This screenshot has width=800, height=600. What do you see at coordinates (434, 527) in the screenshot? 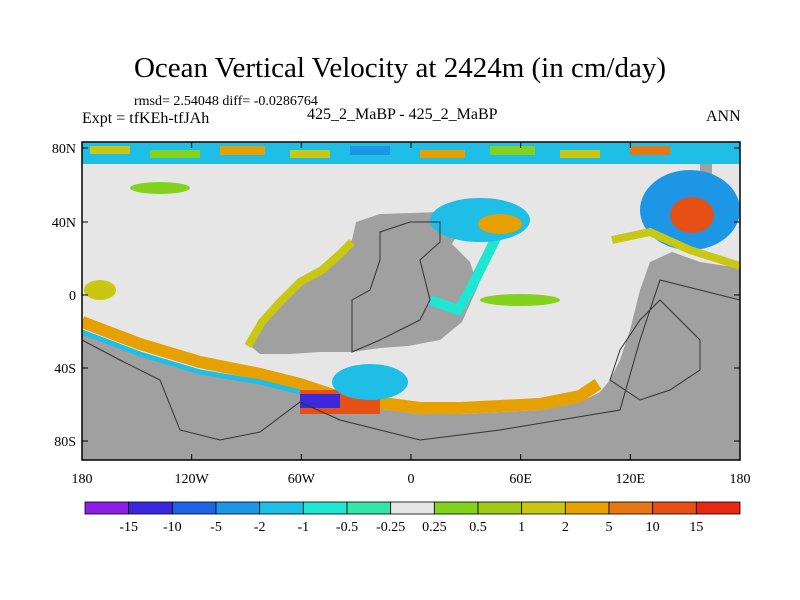
I see `colorbar-label: 0.25` at bounding box center [434, 527].